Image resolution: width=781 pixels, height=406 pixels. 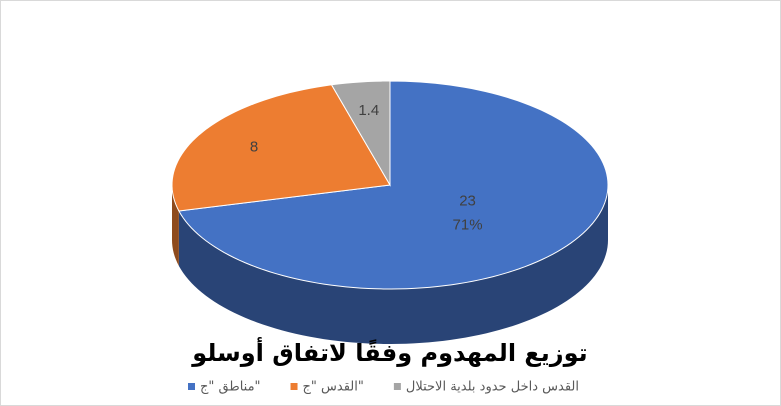 What do you see at coordinates (230, 387) in the screenshot?
I see `legend-label: مناطق "ج"` at bounding box center [230, 387].